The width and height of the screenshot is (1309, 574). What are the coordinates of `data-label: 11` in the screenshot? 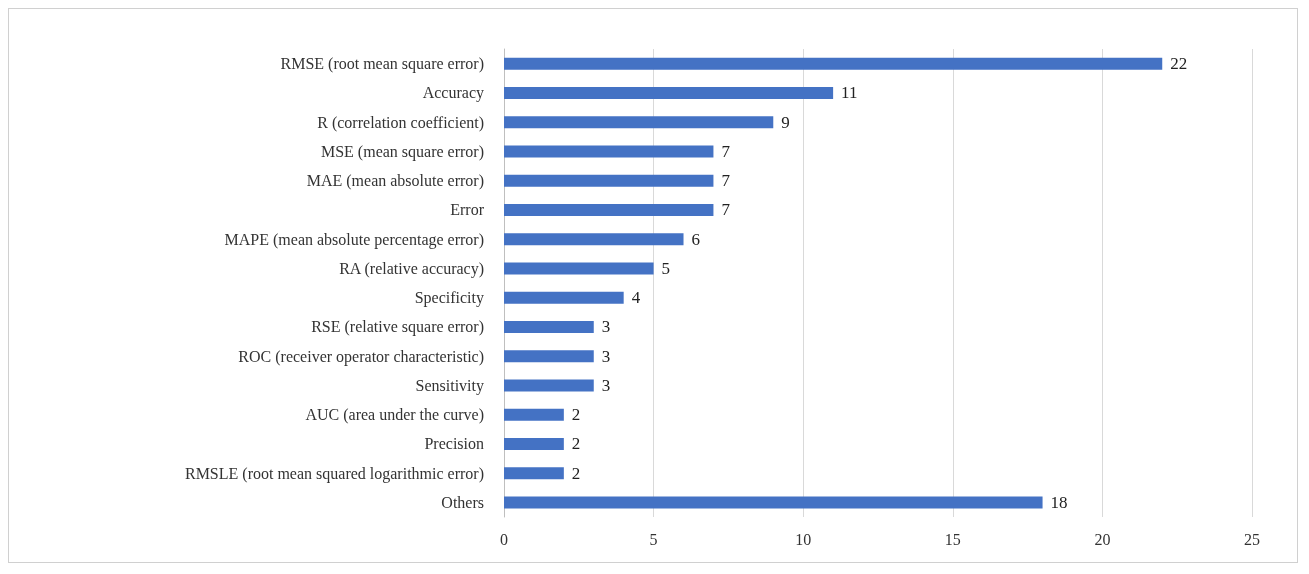 It's located at (849, 93).